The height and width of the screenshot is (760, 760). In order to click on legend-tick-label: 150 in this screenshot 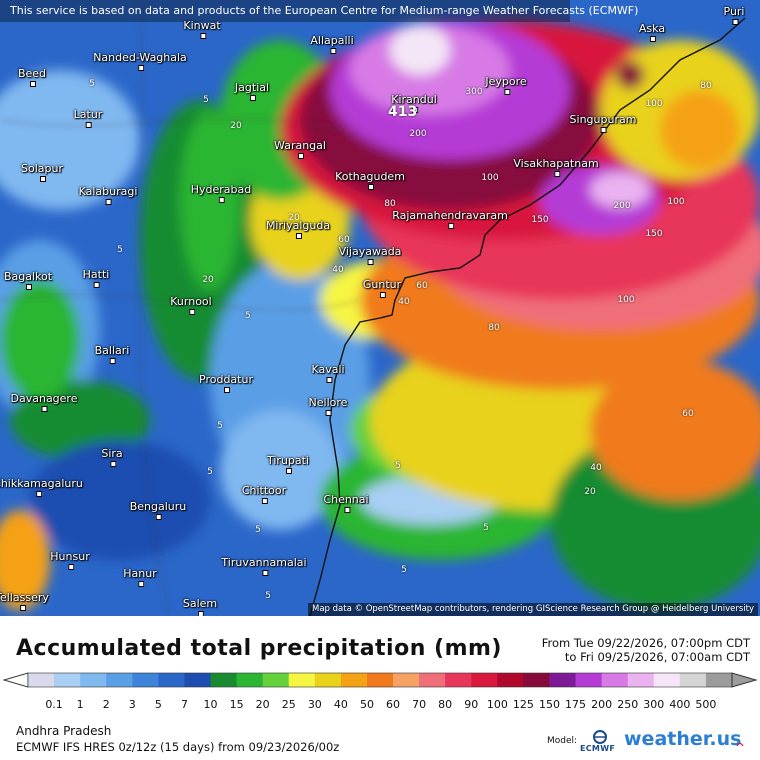, I will do `click(549, 704)`.